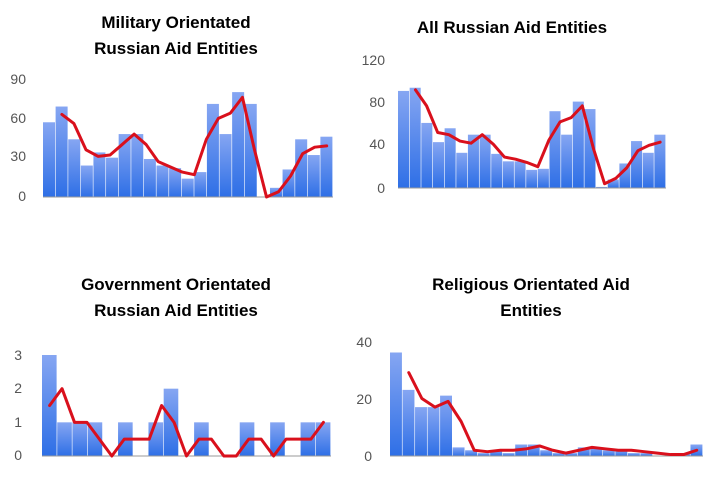 The width and height of the screenshot is (713, 481). Describe the element at coordinates (18, 355) in the screenshot. I see `y-tick-label: 3` at that location.